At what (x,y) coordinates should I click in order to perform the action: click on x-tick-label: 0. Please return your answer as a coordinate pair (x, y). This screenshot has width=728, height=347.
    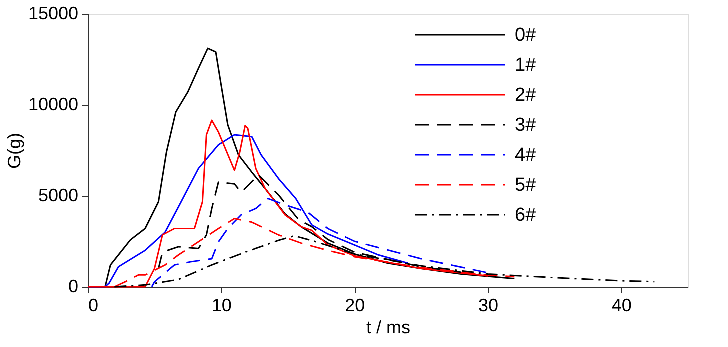
    Looking at the image, I should click on (93, 306).